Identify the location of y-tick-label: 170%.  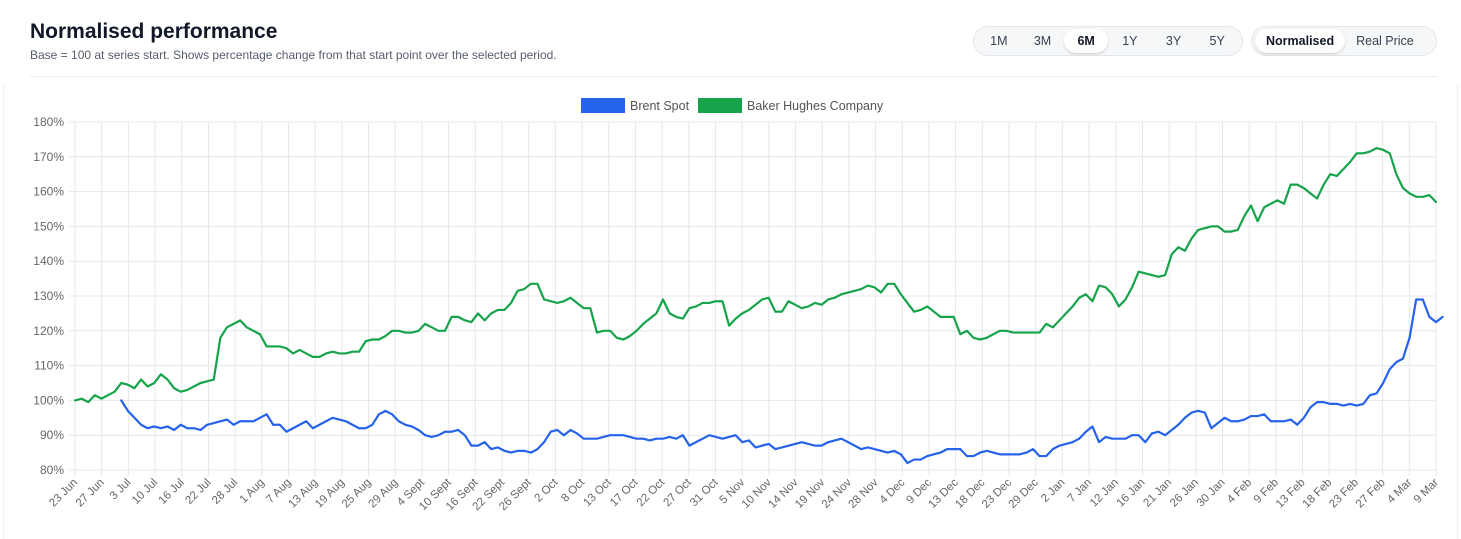
(48, 157).